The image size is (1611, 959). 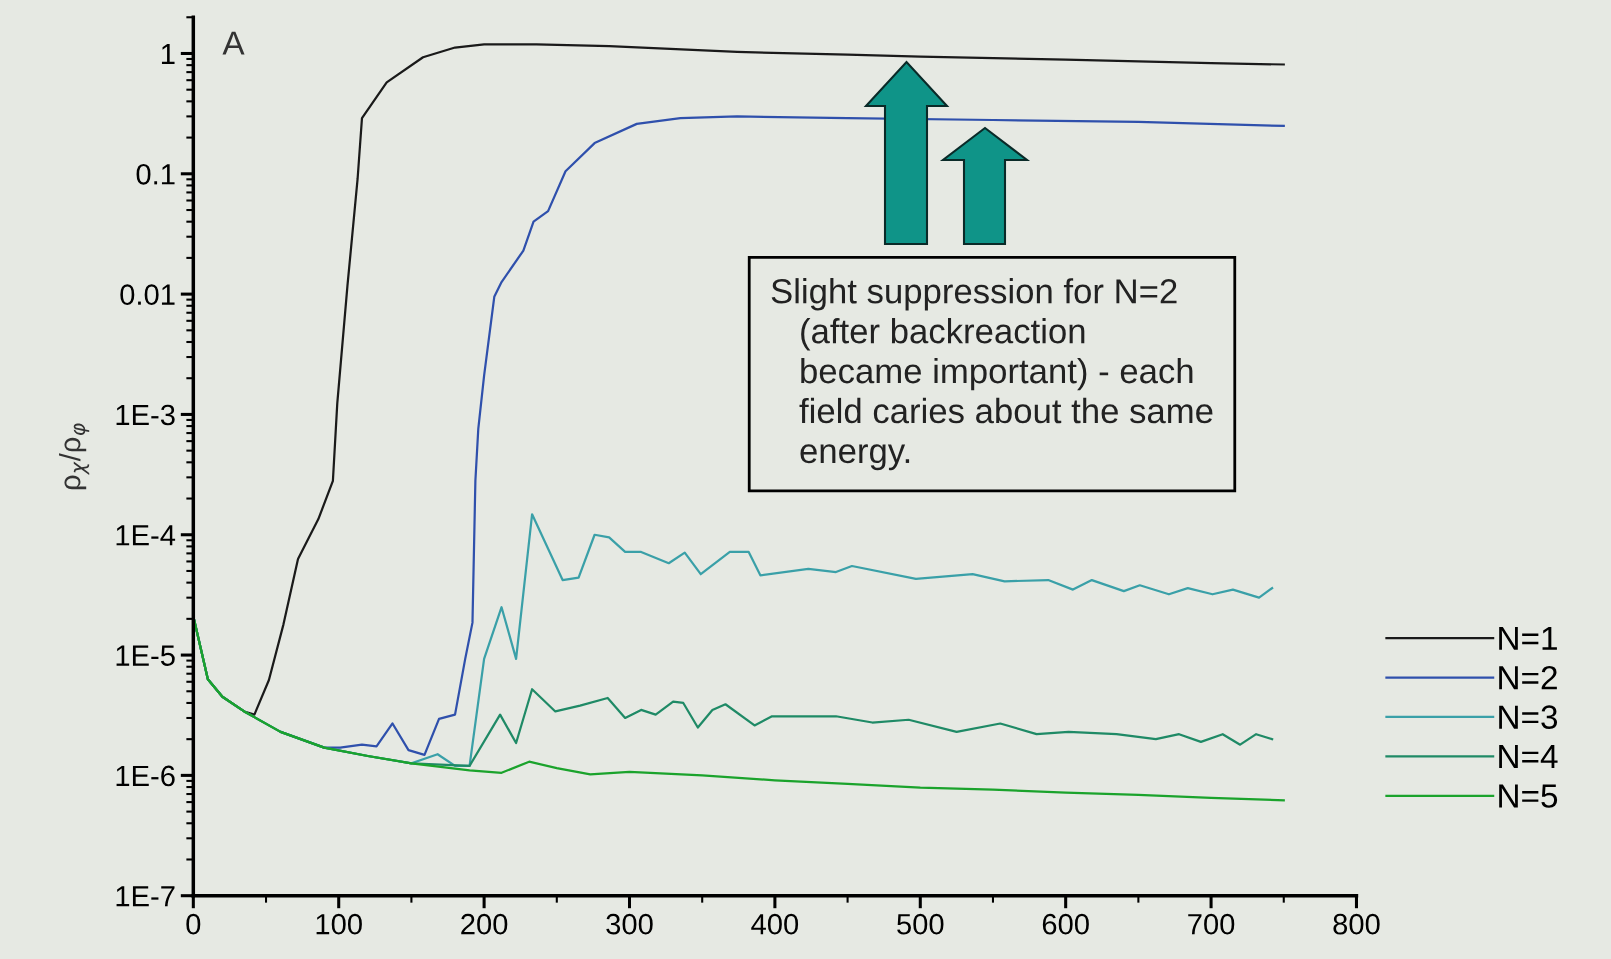 I want to click on x-tick-label: 700, so click(x=1211, y=924).